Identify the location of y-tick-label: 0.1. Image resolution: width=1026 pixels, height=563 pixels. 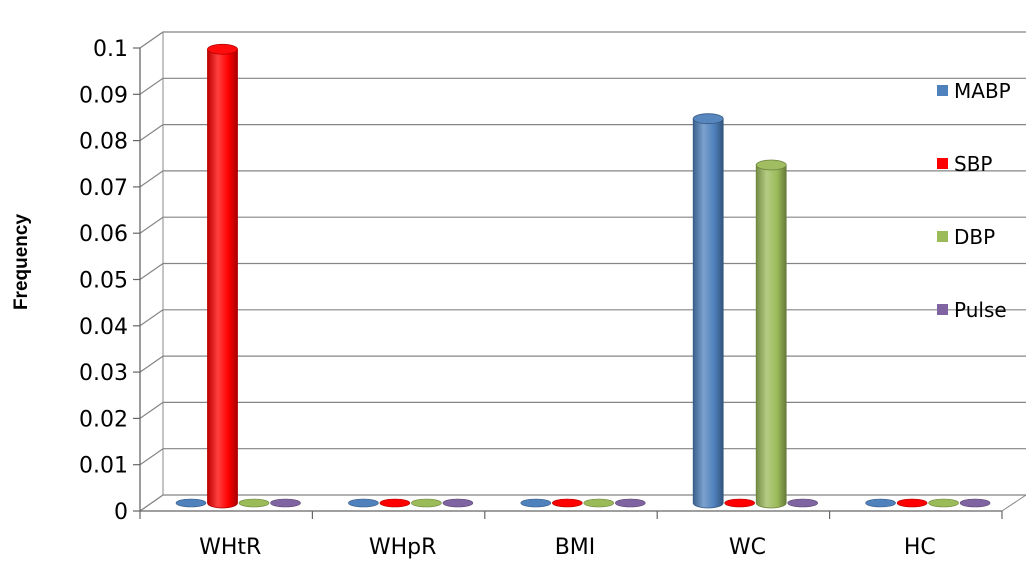
(110, 49).